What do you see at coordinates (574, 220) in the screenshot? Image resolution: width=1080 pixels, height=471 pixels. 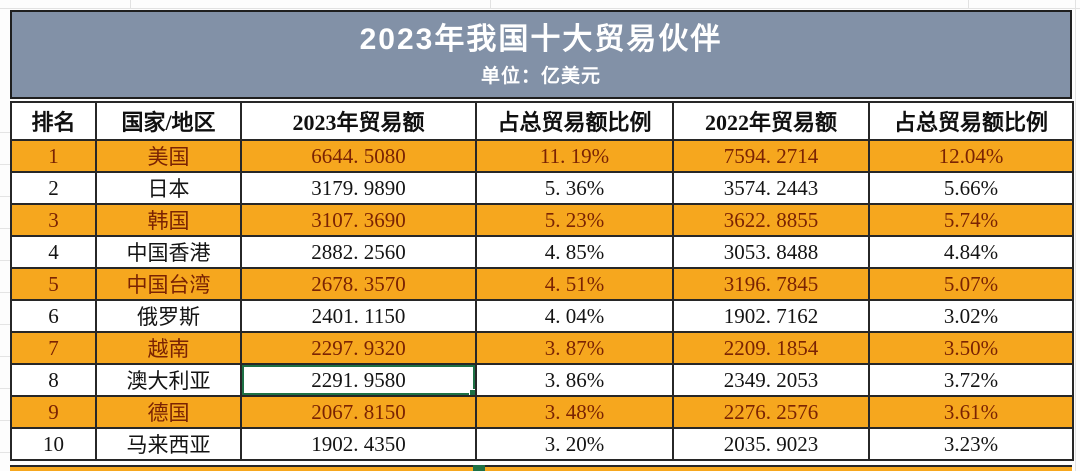 I see `share-2023-cell: 5. 23%` at bounding box center [574, 220].